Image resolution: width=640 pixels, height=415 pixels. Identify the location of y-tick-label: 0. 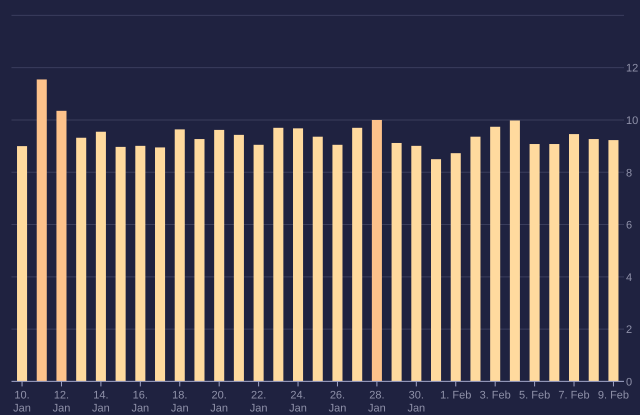
(629, 382).